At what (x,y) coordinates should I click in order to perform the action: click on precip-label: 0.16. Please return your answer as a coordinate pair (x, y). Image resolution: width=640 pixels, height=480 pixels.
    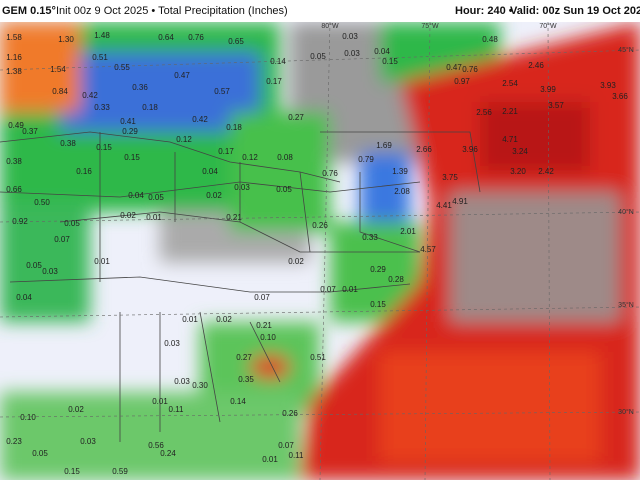
    Looking at the image, I should click on (84, 171).